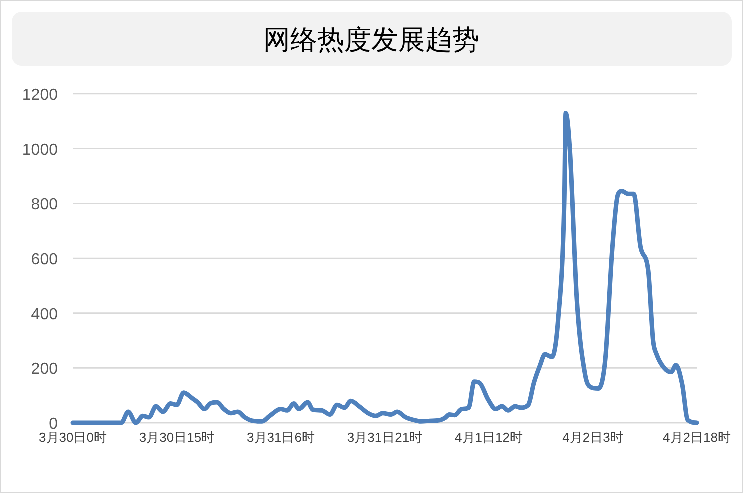  What do you see at coordinates (44, 369) in the screenshot?
I see `y-tick-label: 200` at bounding box center [44, 369].